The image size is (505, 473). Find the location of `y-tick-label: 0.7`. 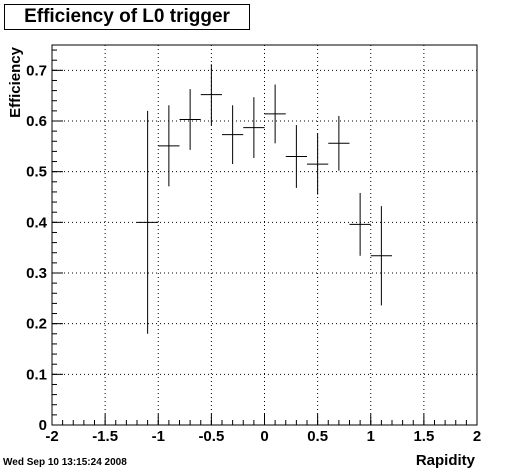

y-tick-label: 0.7 is located at coordinates (36, 70).